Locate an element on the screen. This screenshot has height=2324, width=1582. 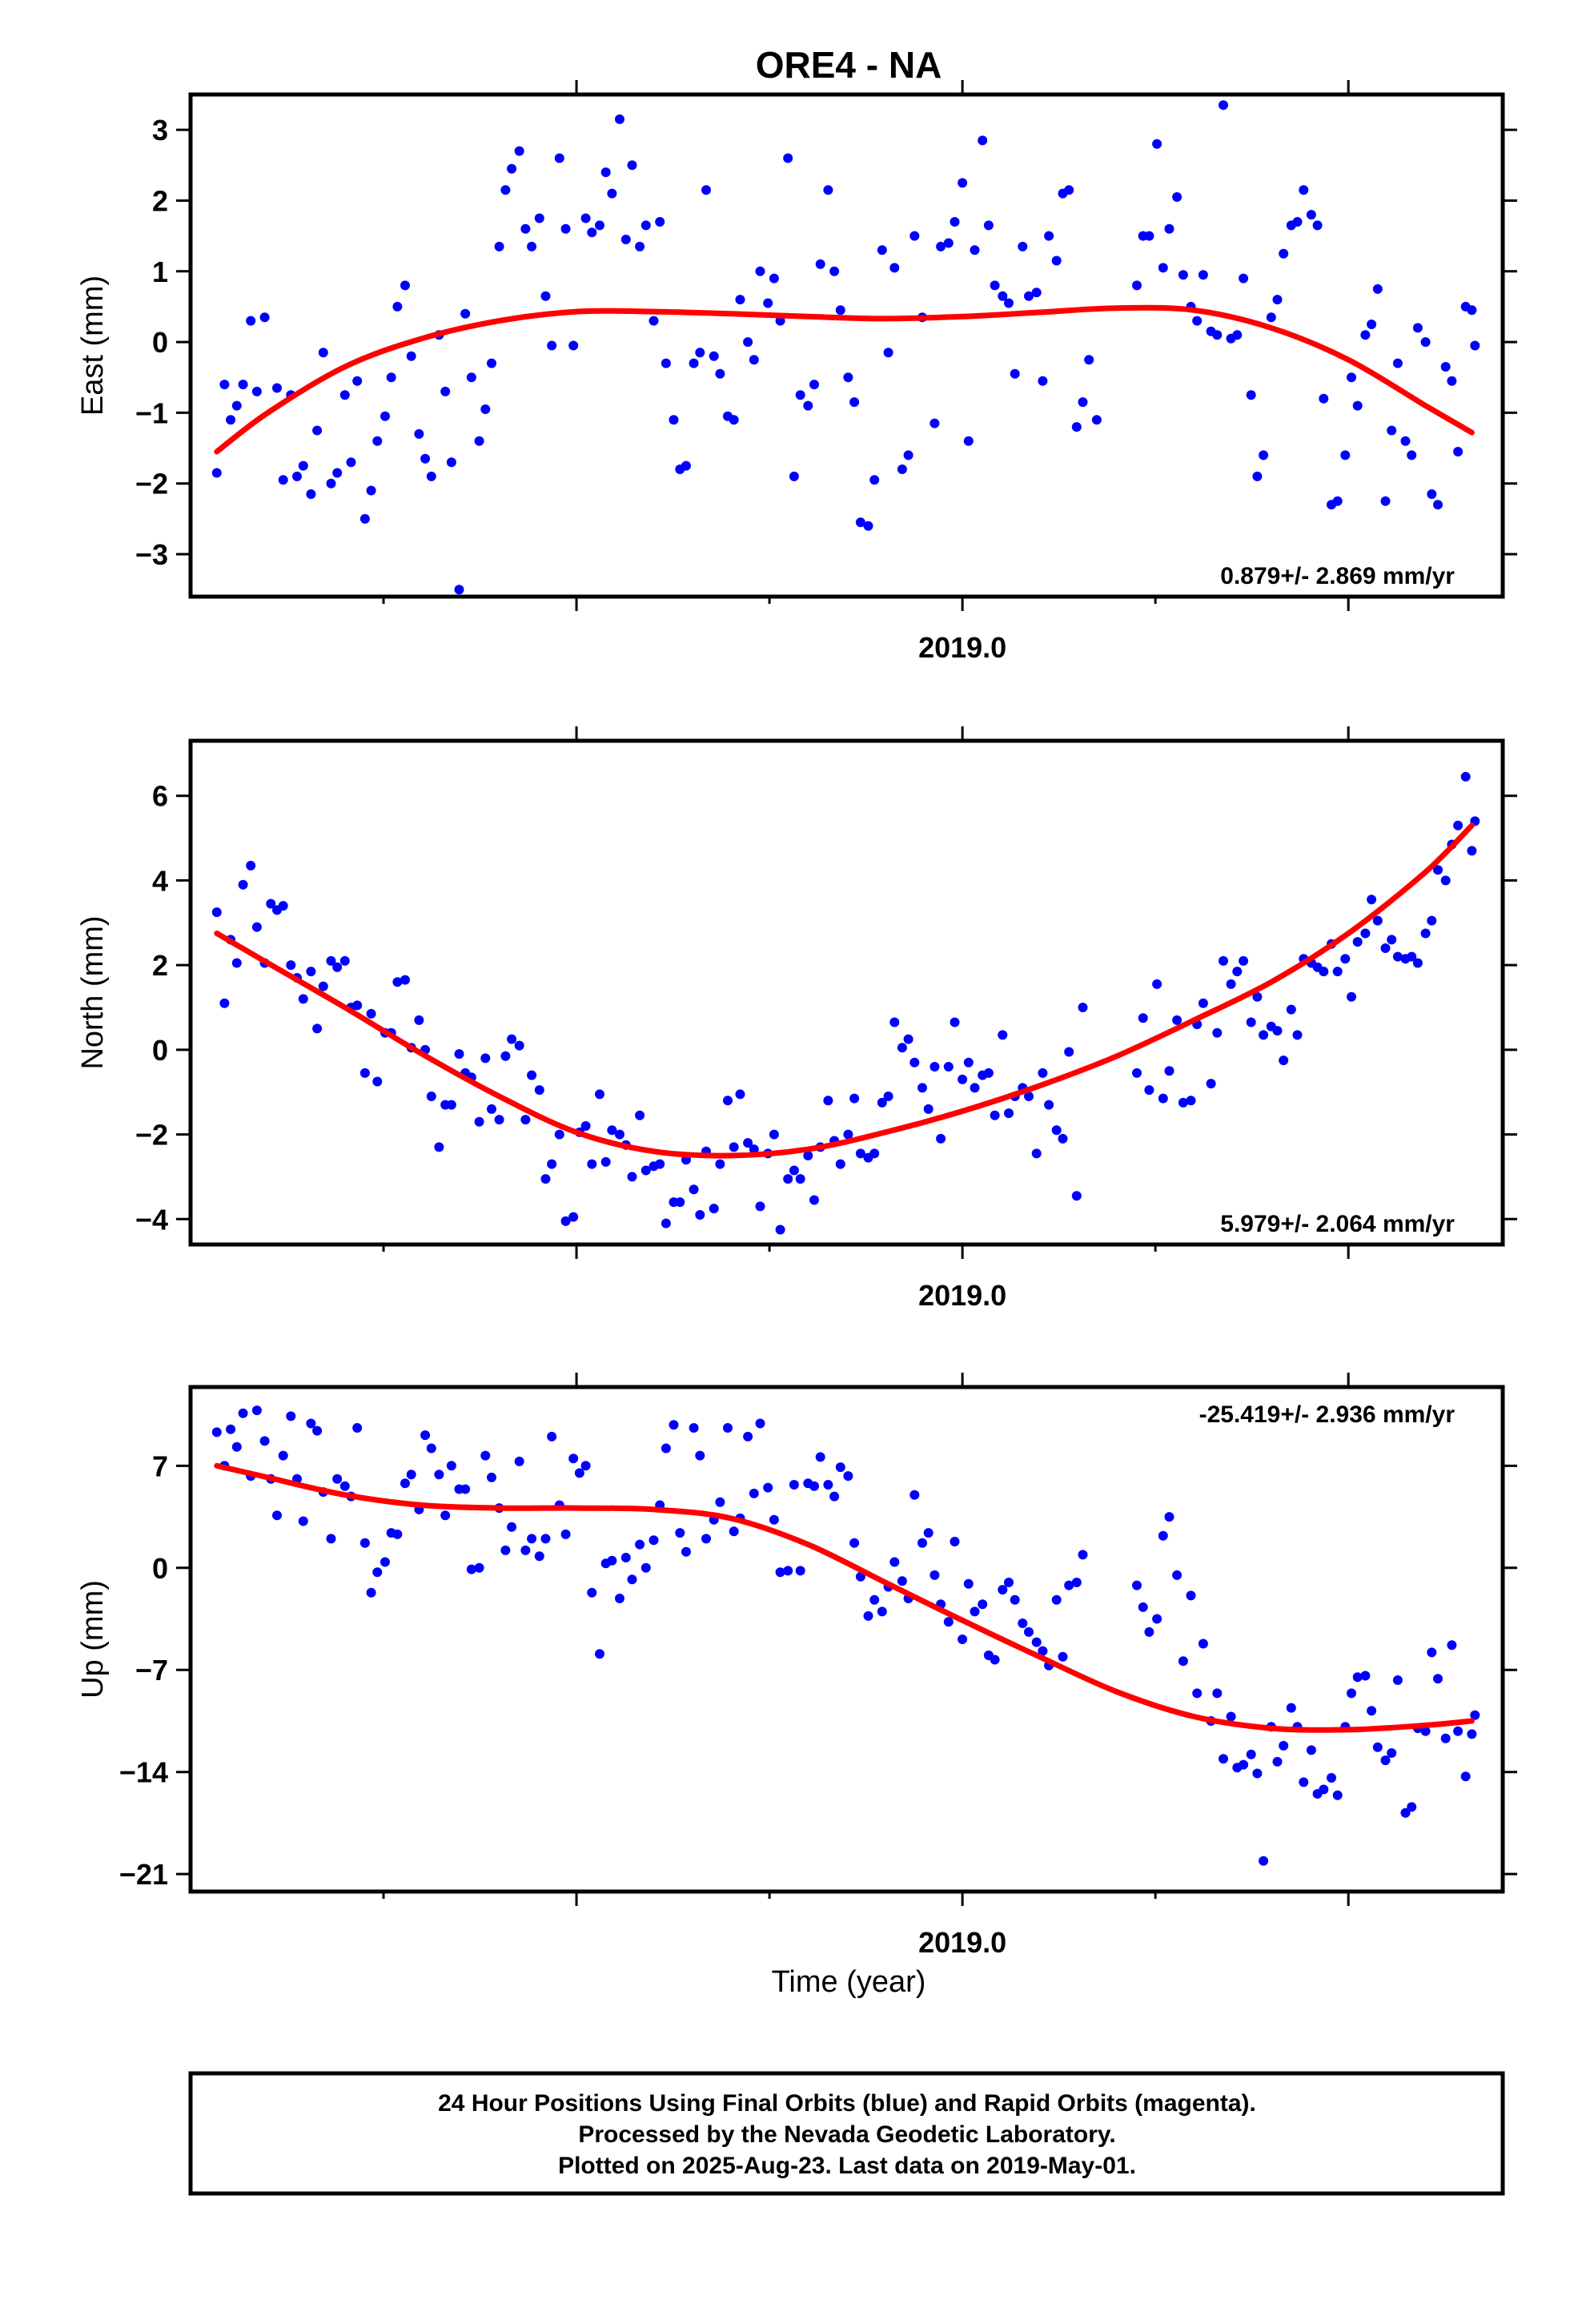
trend-line is located at coordinates (845, 379).